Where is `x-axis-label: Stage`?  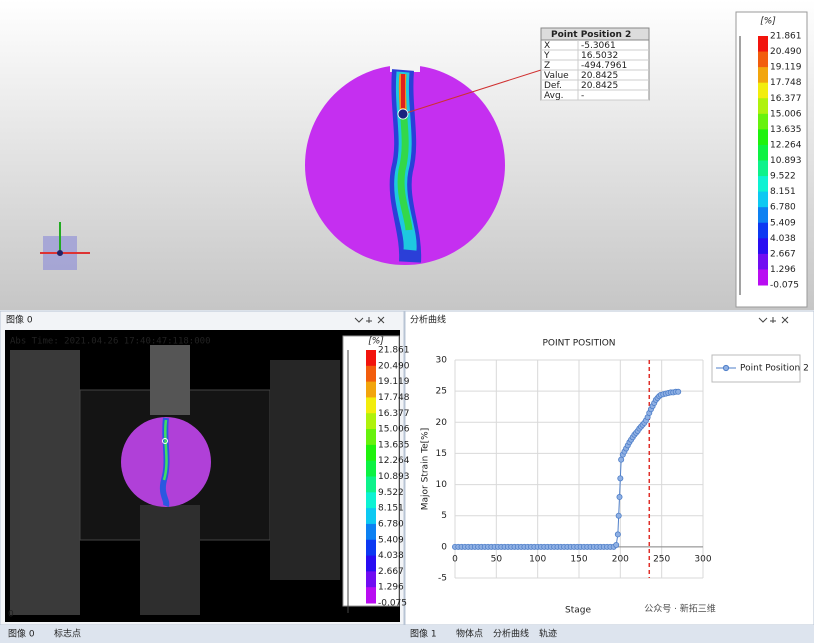 x-axis-label: Stage is located at coordinates (578, 611).